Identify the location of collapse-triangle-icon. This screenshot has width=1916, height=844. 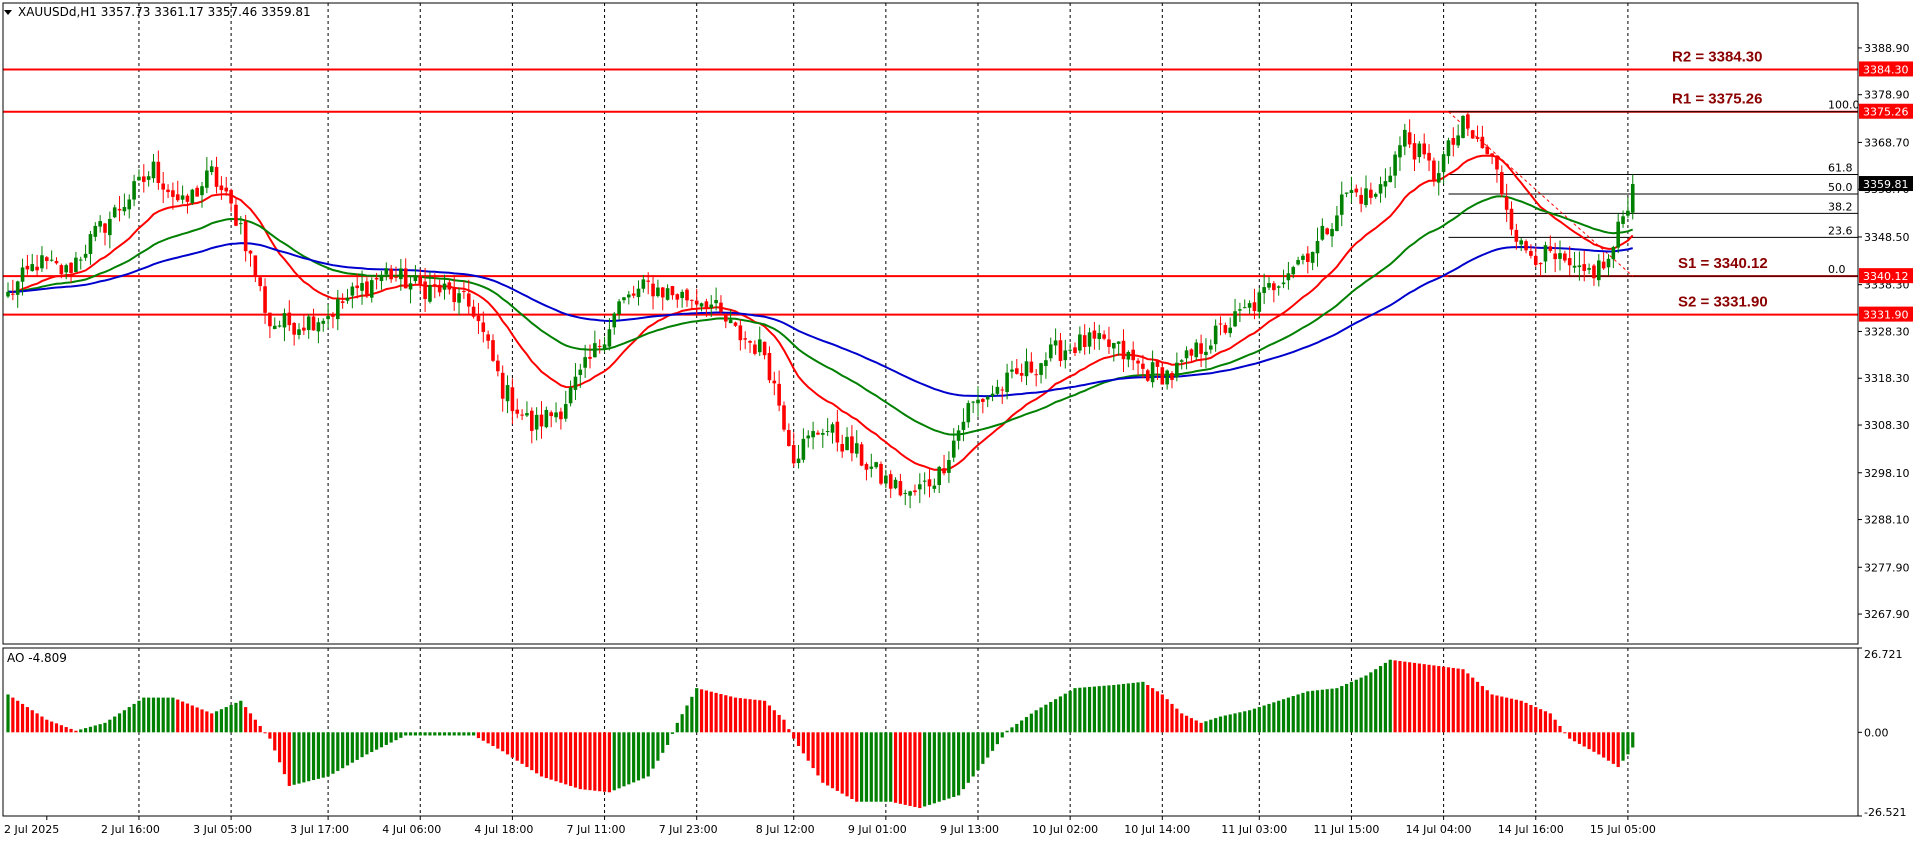
(8, 12).